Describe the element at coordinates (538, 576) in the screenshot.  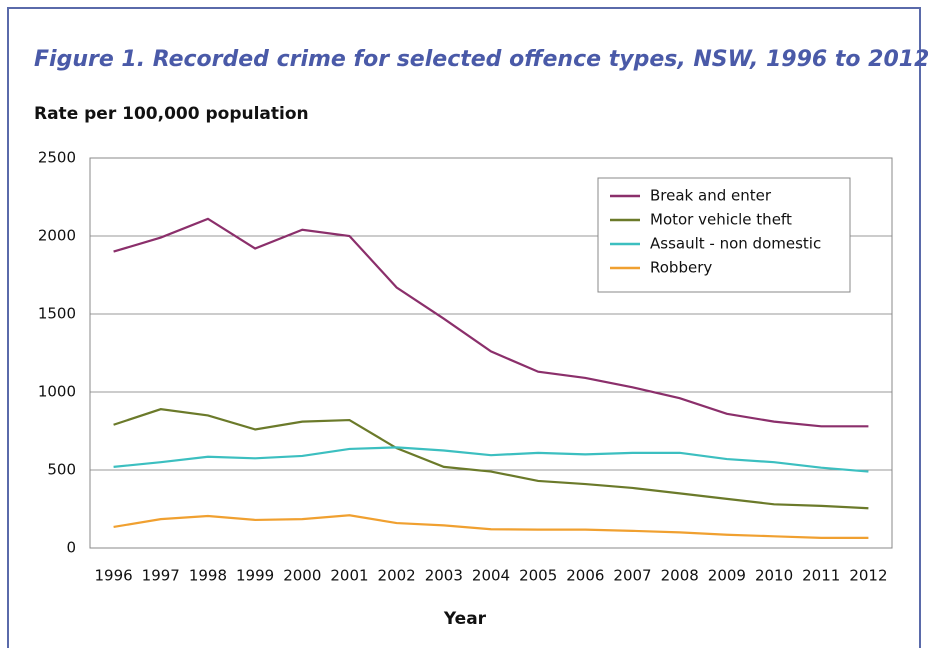
I see `x-tick-label: 2005` at that location.